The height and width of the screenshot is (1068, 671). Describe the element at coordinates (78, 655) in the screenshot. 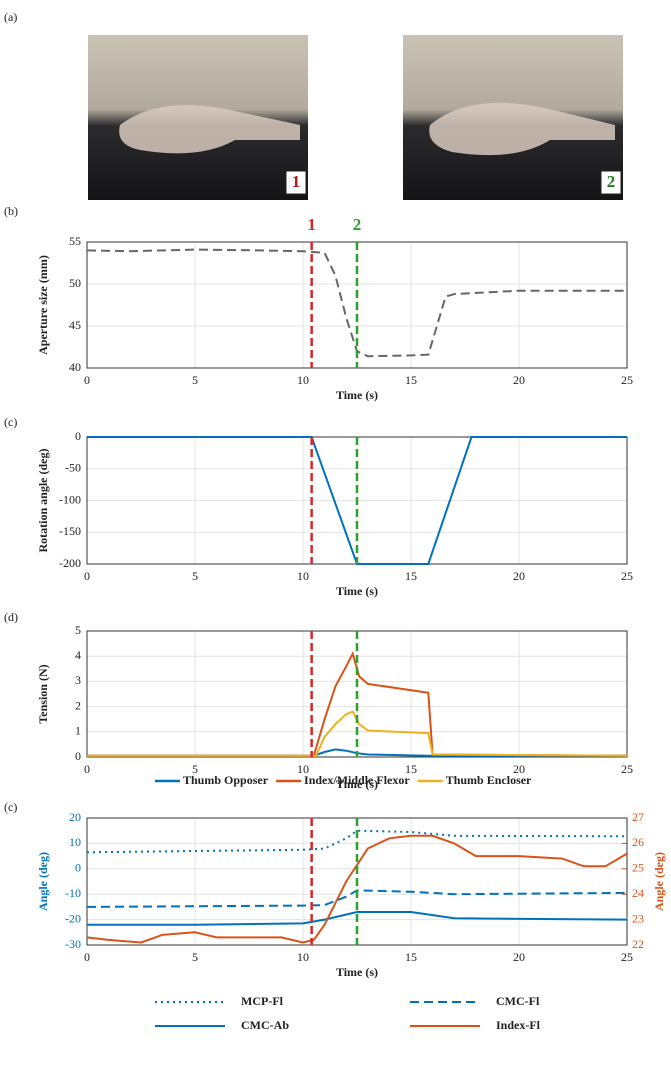

I see `y-tick-label: 4` at that location.